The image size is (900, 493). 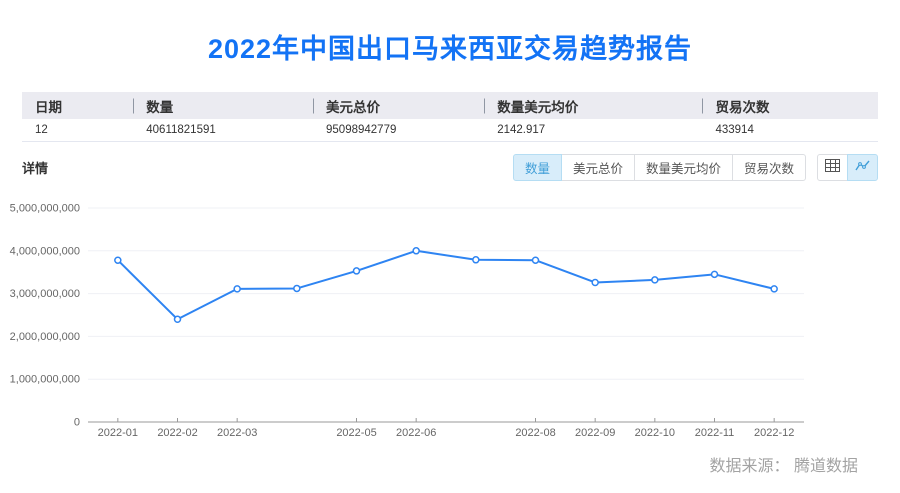 I want to click on svg-text: 4,000,000,000, so click(x=45, y=251).